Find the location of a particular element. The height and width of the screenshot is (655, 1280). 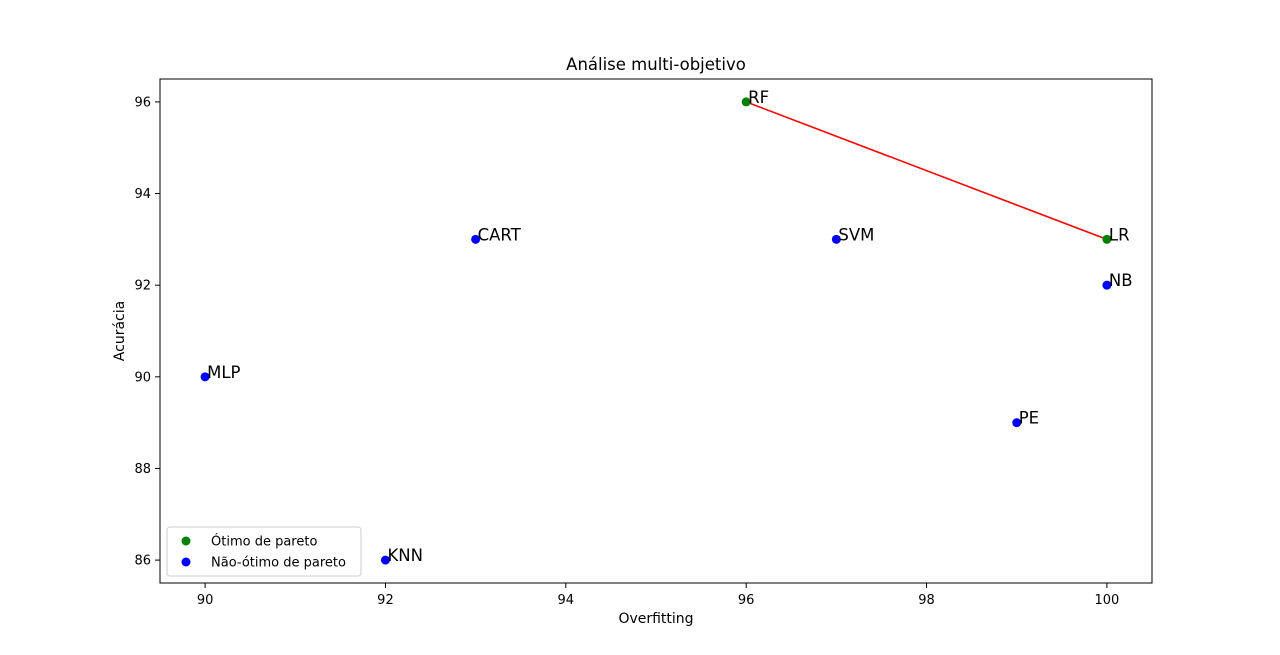

legend-box is located at coordinates (264, 551).